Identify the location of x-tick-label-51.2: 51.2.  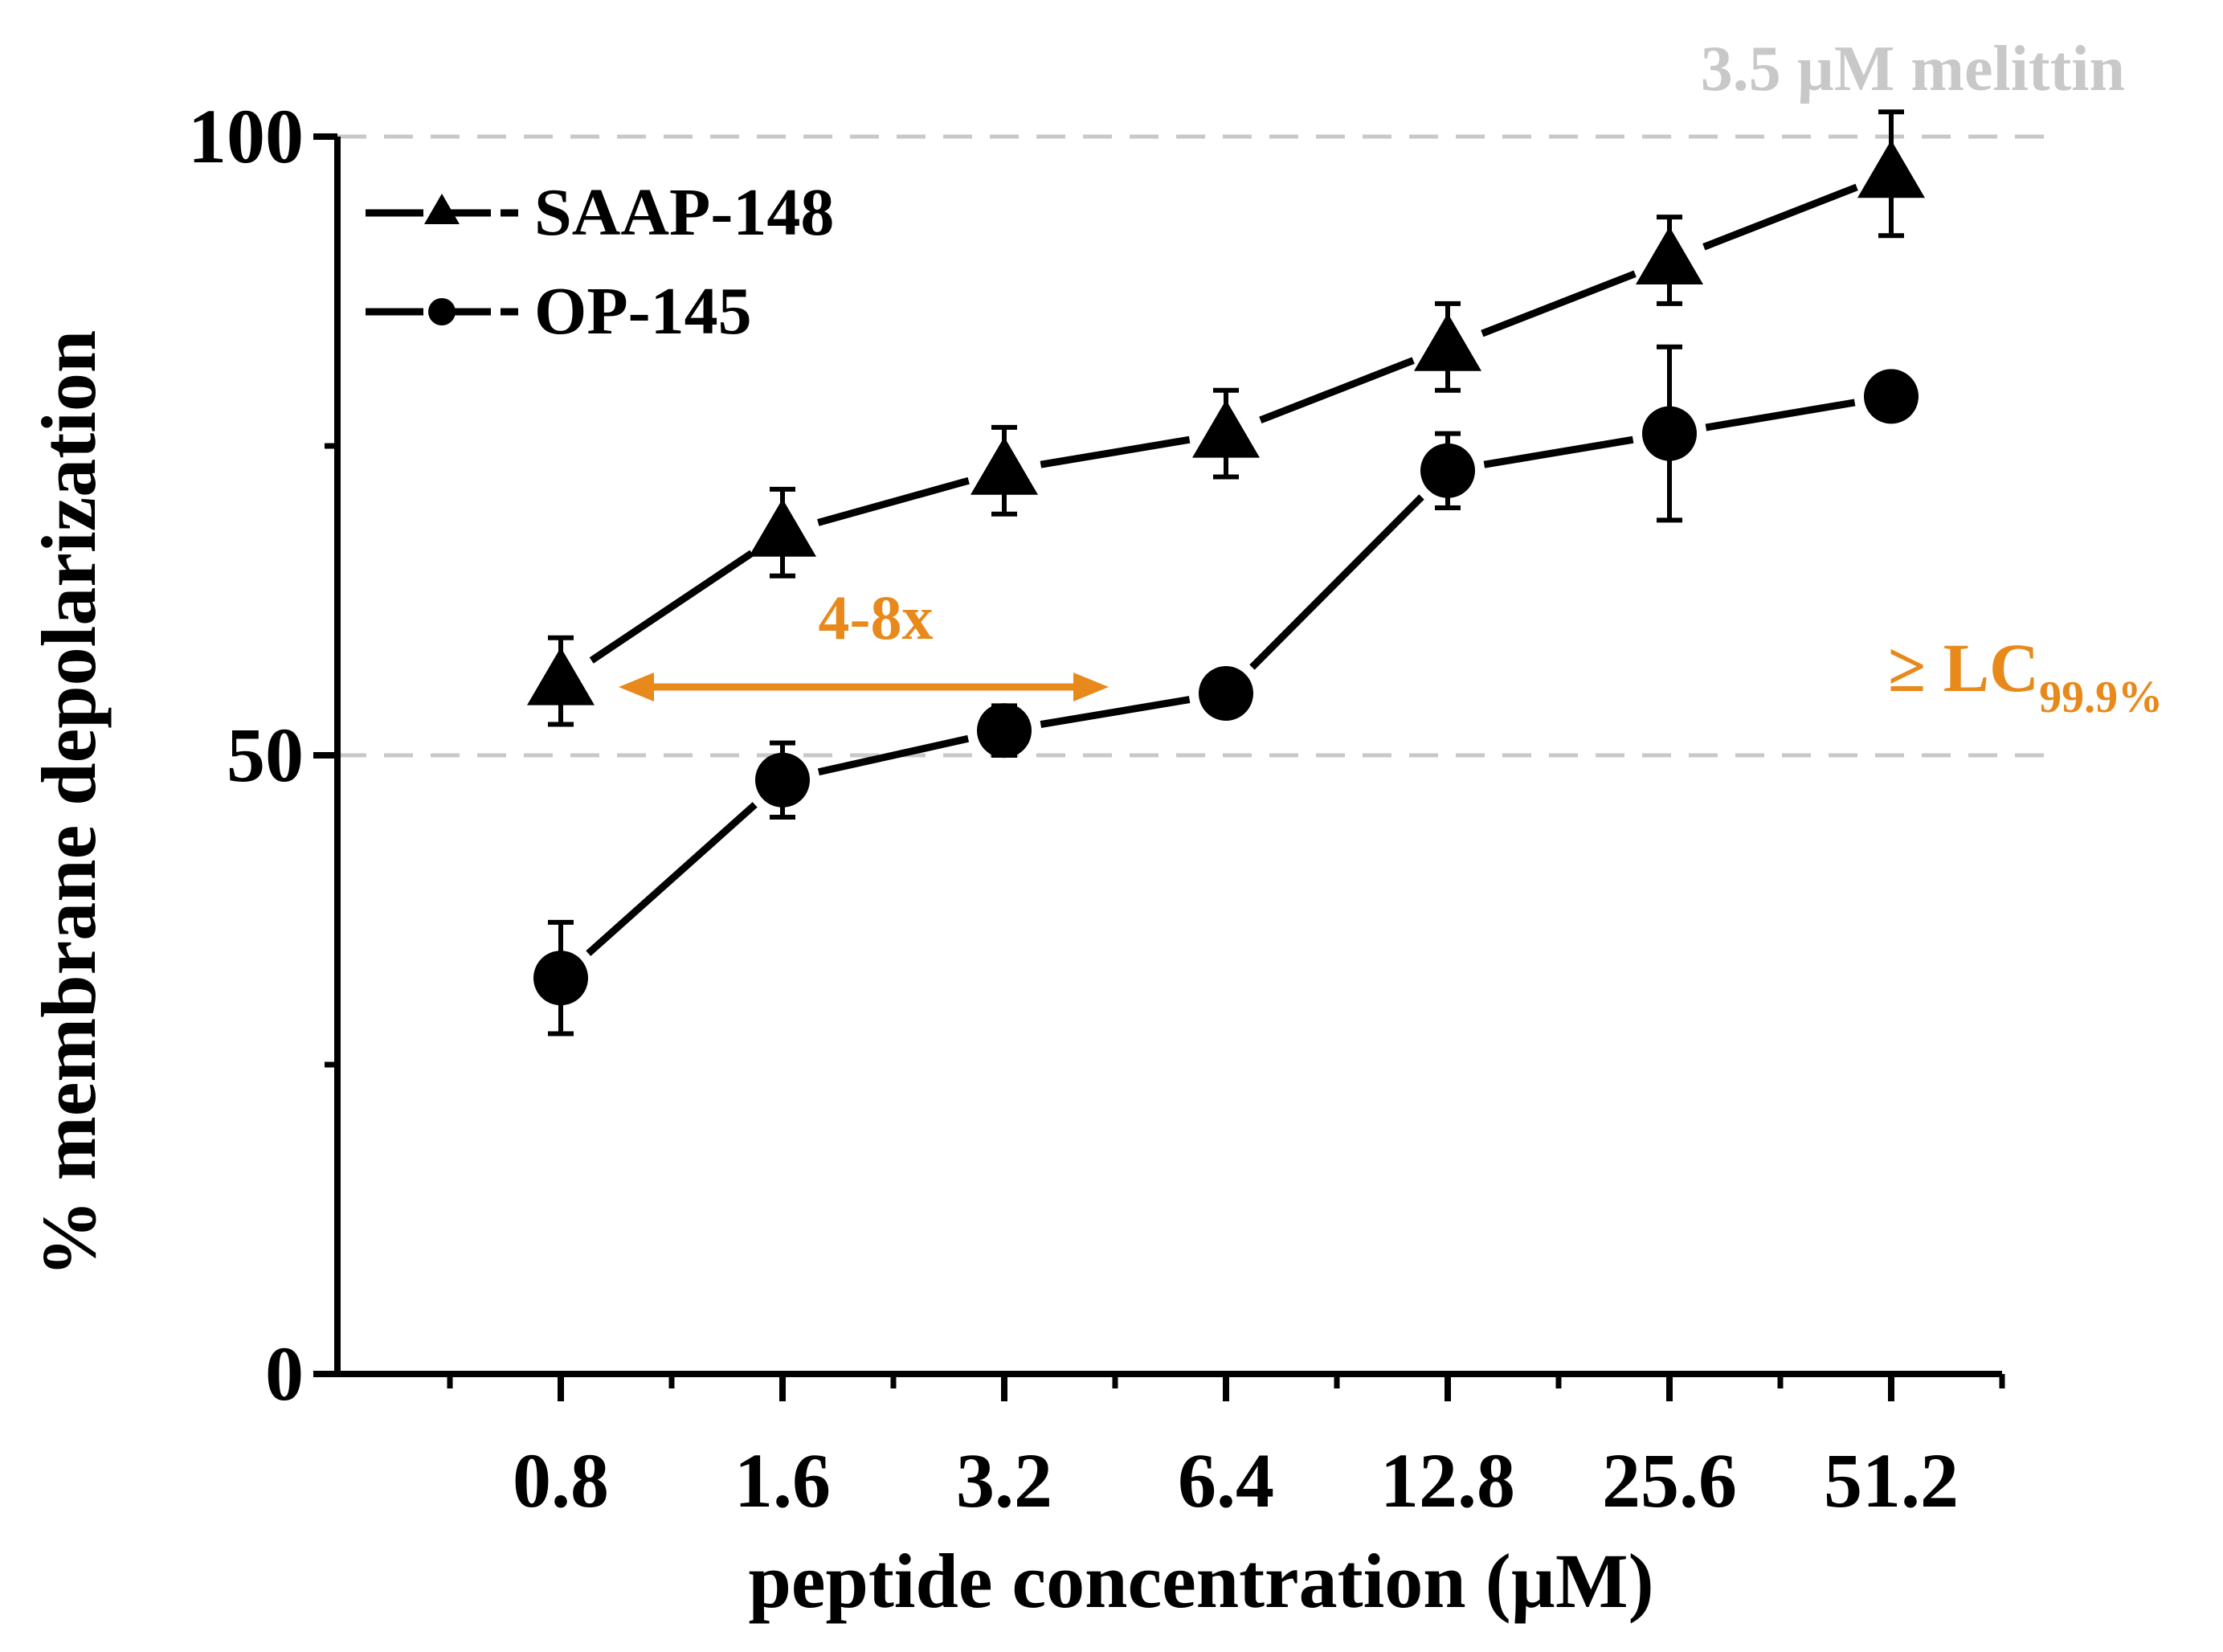
(1891, 1480).